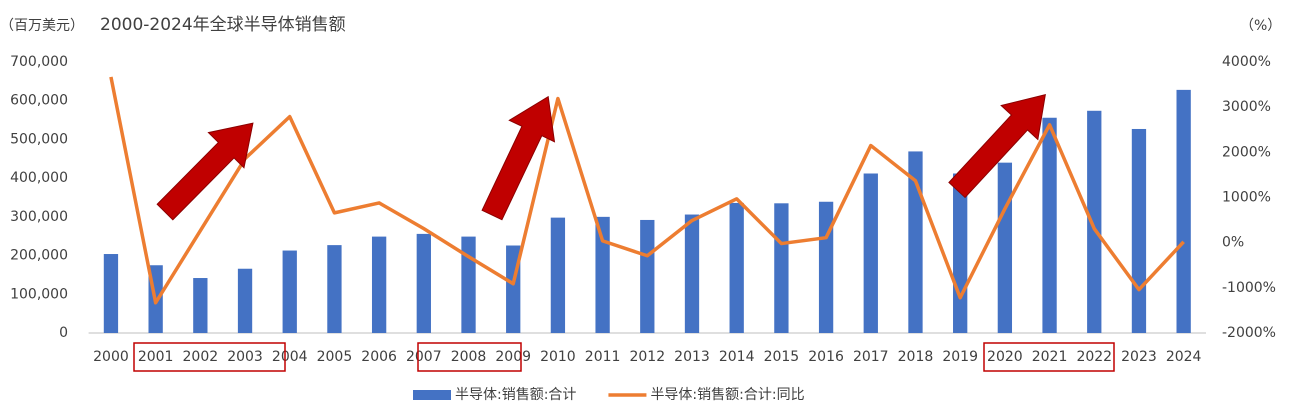  I want to click on x-tick-label: 2018, so click(916, 357).